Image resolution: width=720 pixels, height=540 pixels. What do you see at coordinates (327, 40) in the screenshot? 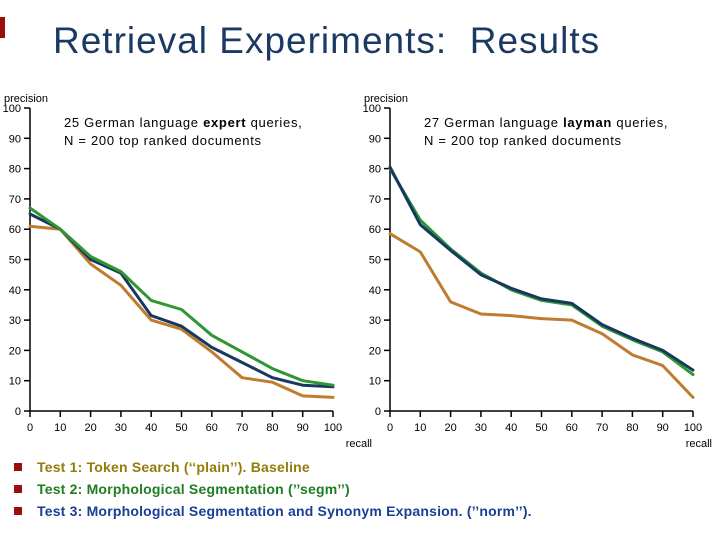
I see `page-title: Retrieval Experiments: Results` at bounding box center [327, 40].